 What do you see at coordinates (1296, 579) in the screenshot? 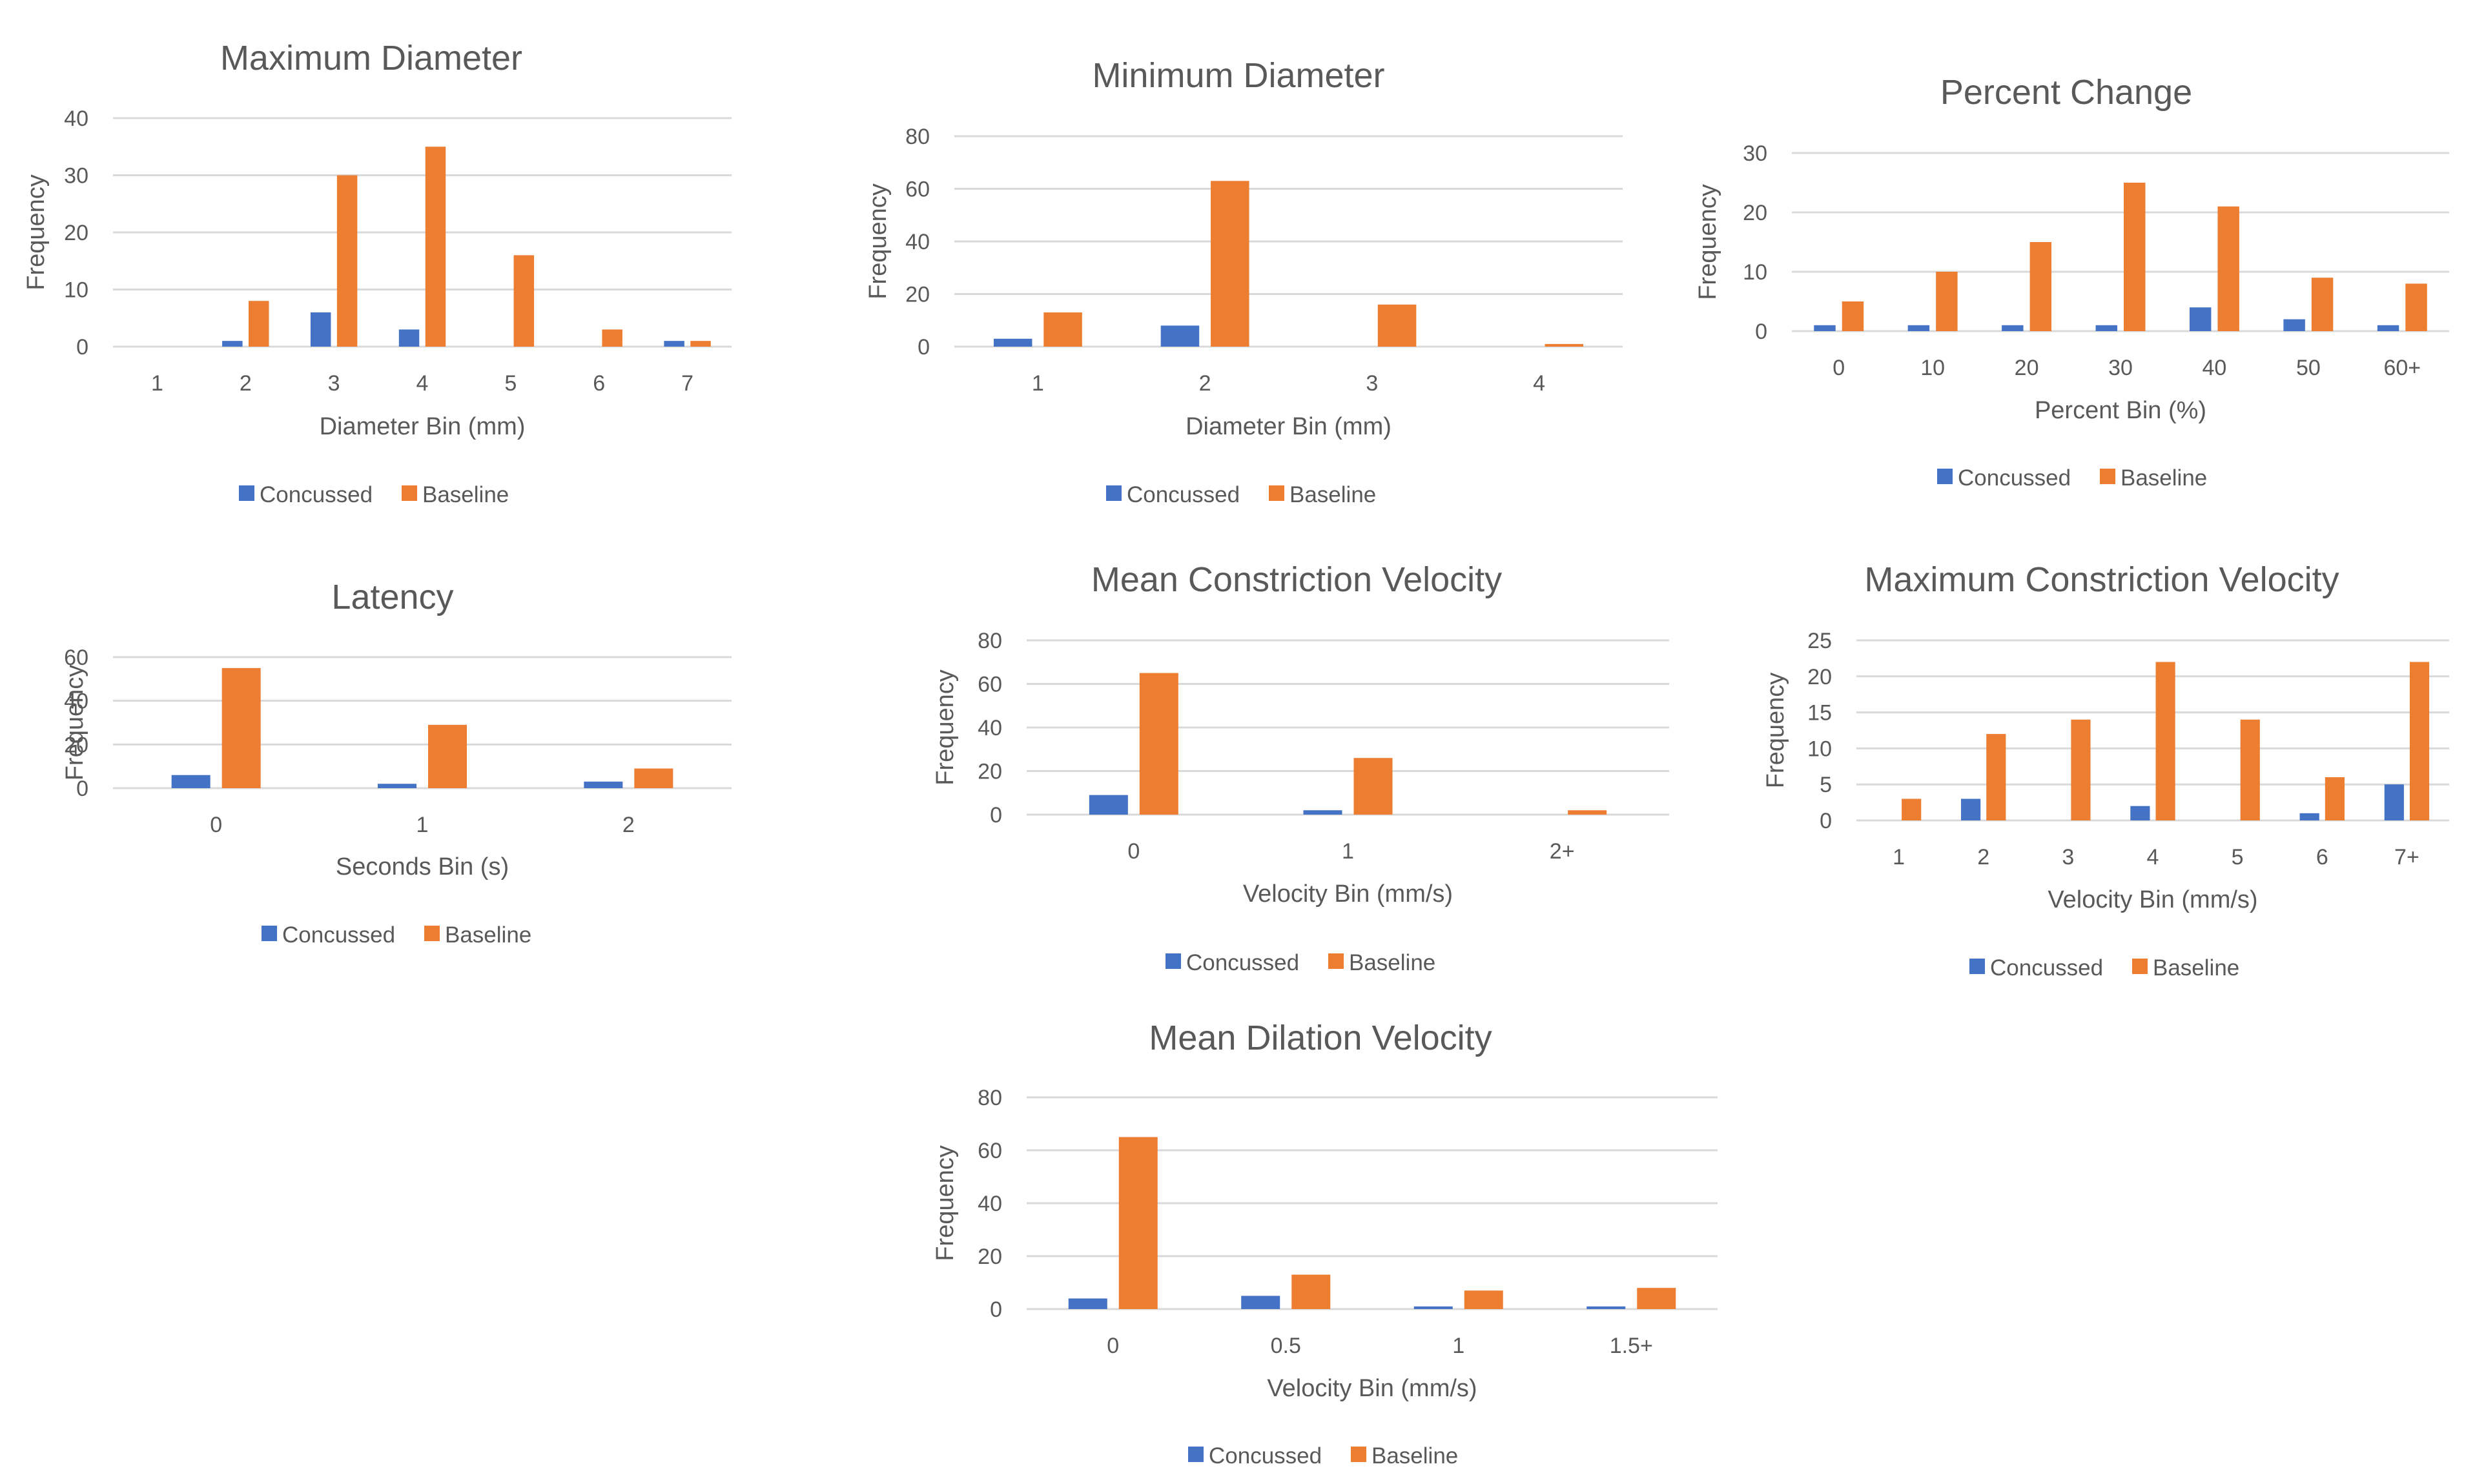
I see `chart-title: Mean Constriction Velocity` at bounding box center [1296, 579].